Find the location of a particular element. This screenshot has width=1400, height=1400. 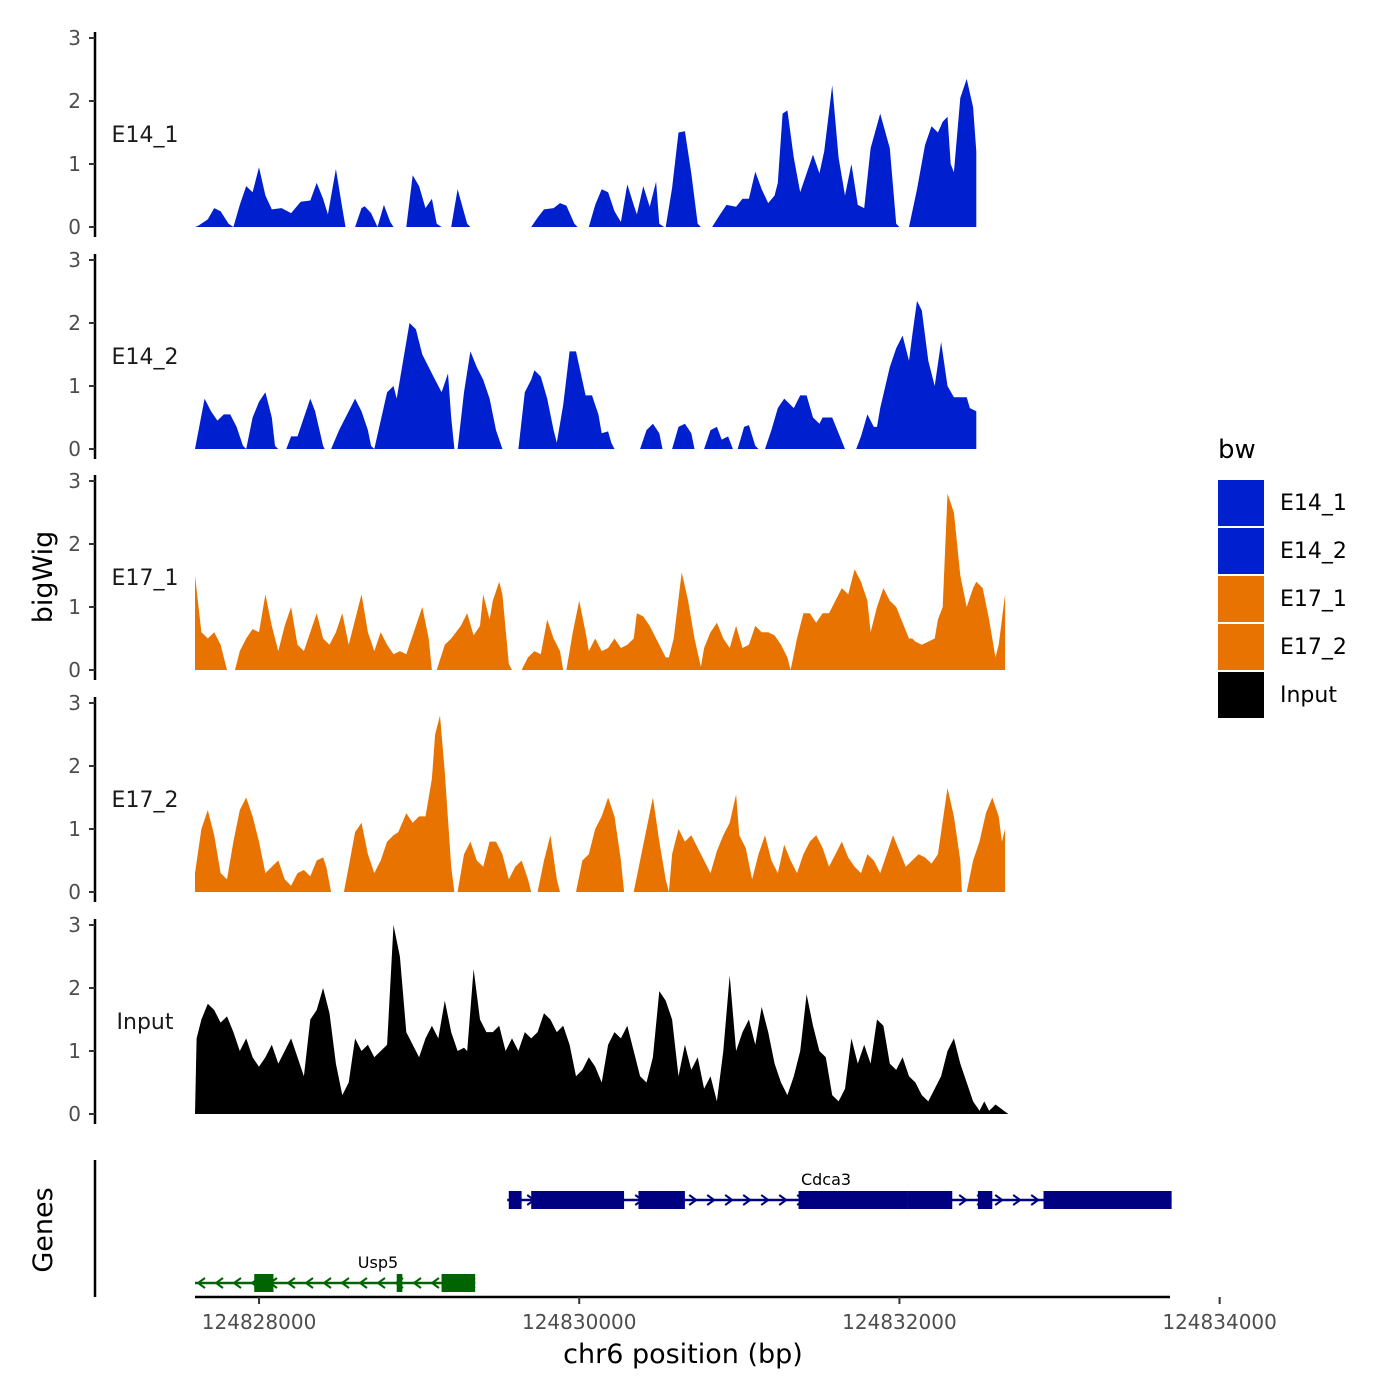

genes-panel: Cdca3 Usp5 is located at coordinates (632, 1228).